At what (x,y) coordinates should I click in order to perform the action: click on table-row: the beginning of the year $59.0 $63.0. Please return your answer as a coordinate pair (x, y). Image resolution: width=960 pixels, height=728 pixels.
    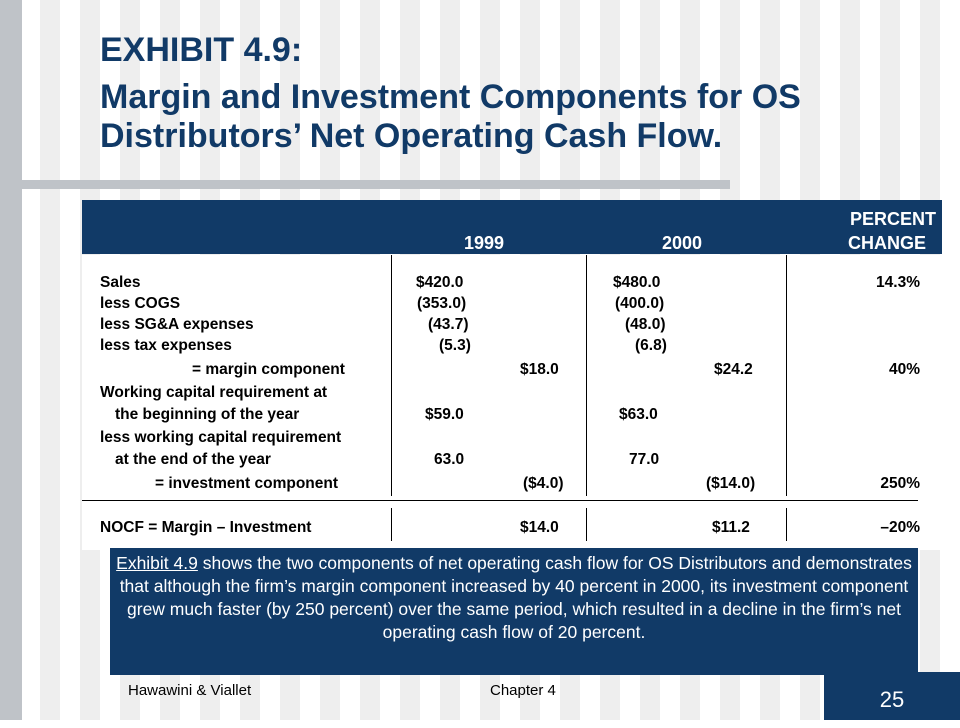
    Looking at the image, I should click on (386, 414).